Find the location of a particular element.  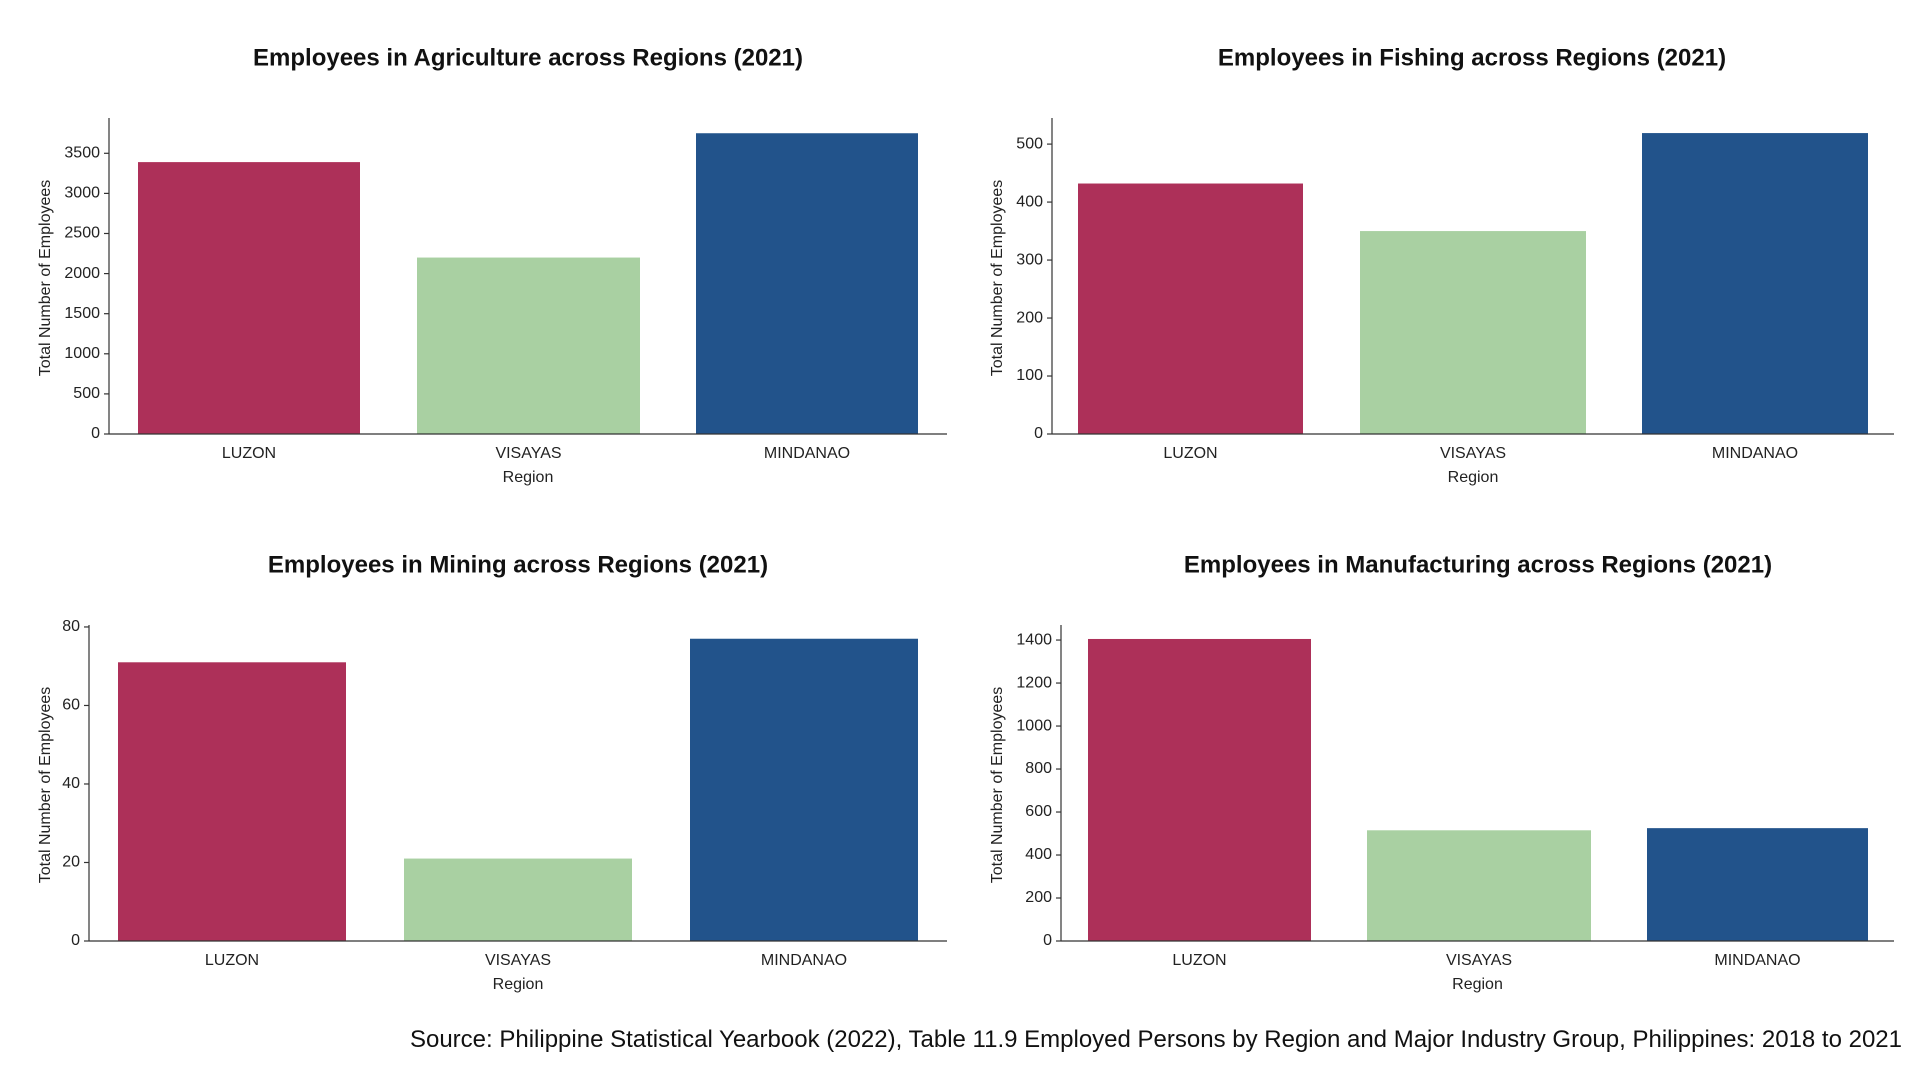

y-tick-label: 40 is located at coordinates (71, 783).